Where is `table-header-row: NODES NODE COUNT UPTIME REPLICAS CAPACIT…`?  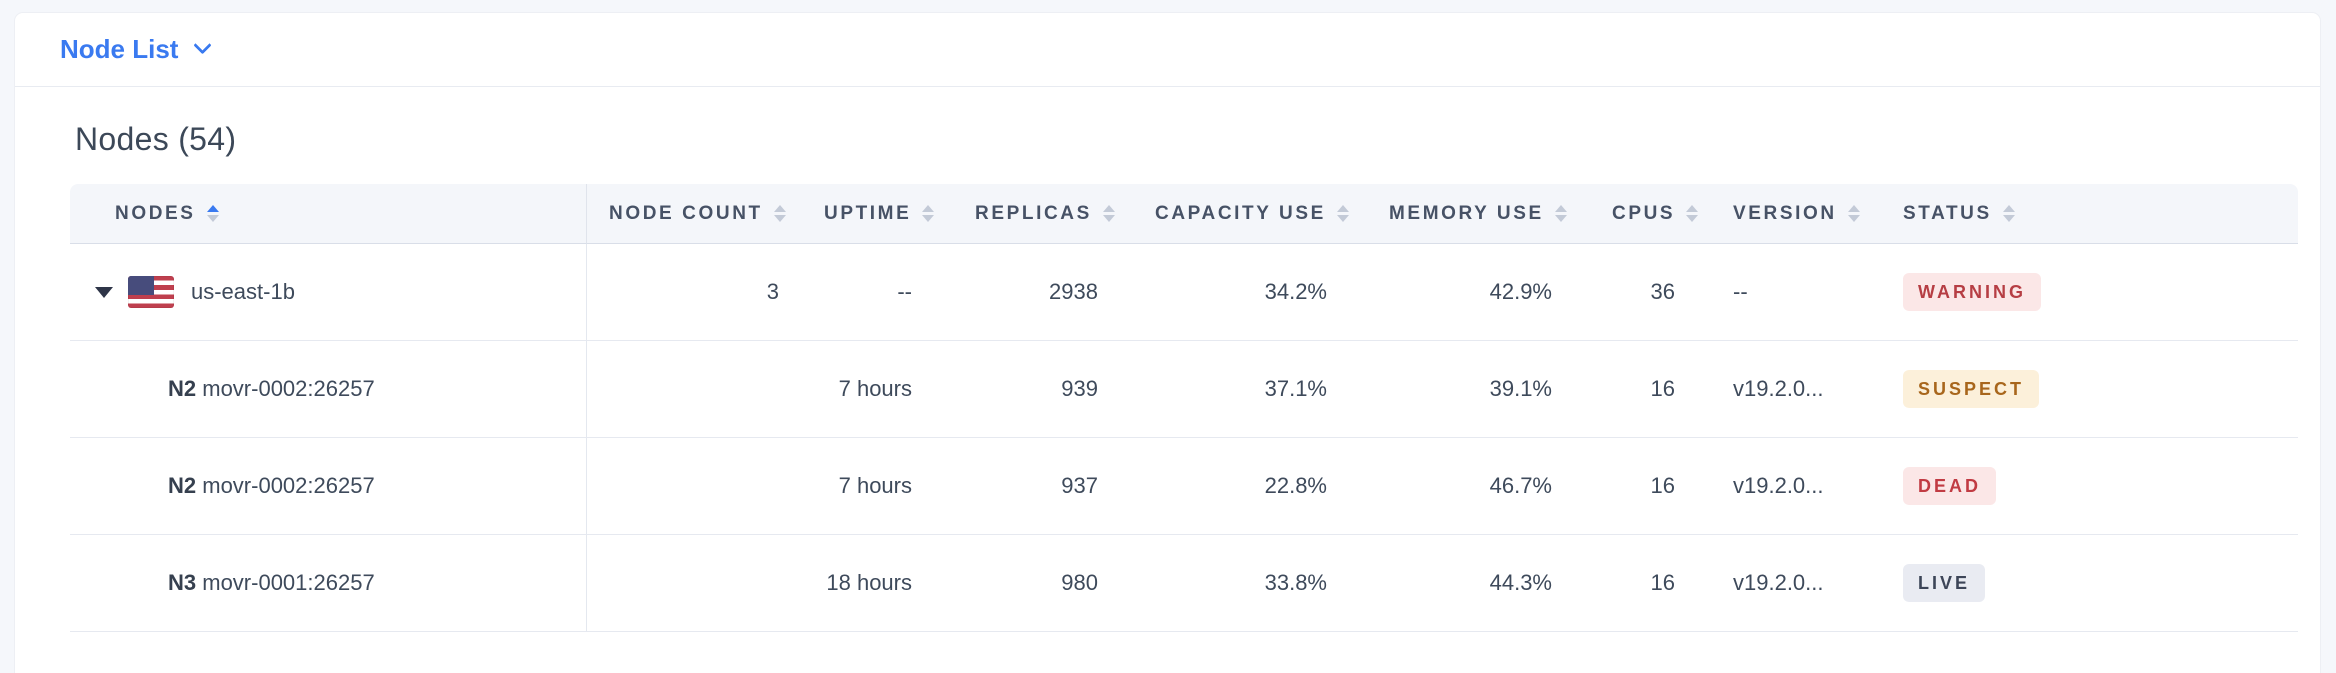 table-header-row: NODES NODE COUNT UPTIME REPLICAS CAPACIT… is located at coordinates (1184, 214).